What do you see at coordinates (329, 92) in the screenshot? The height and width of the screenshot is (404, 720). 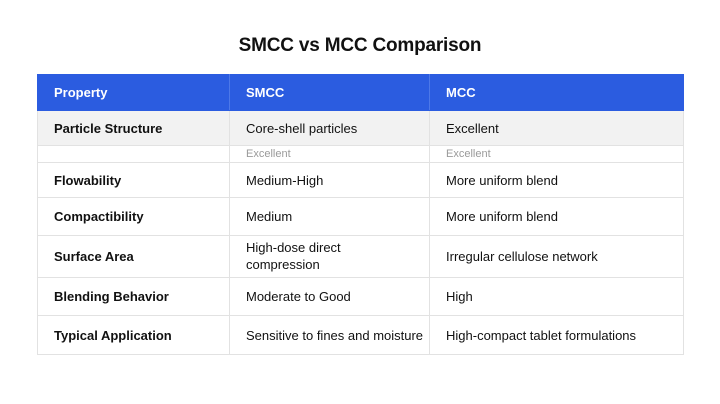 I see `header-smcc: SMCC` at bounding box center [329, 92].